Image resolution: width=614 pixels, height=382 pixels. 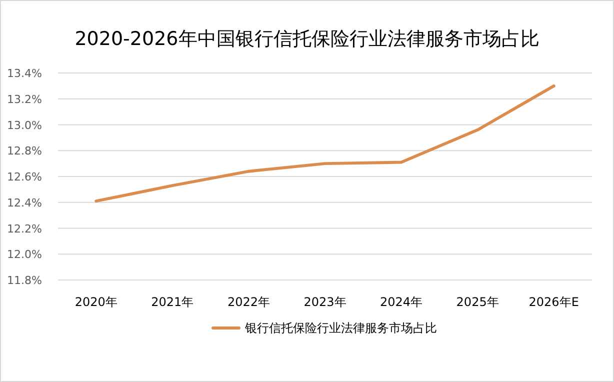 I want to click on y-tick-label: 12.2%, so click(x=24, y=229).